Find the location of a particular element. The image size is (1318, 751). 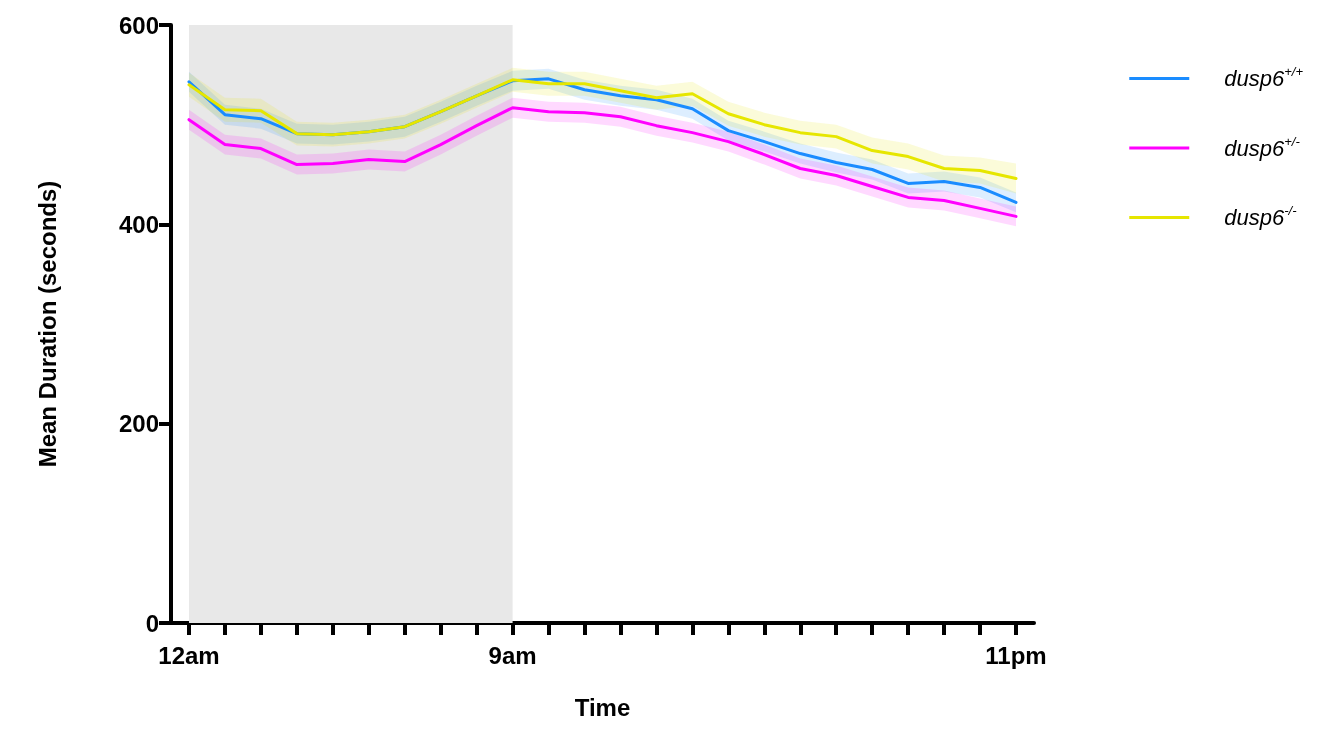

y-axis-title: Mean Duration (seconds) is located at coordinates (47, 324).